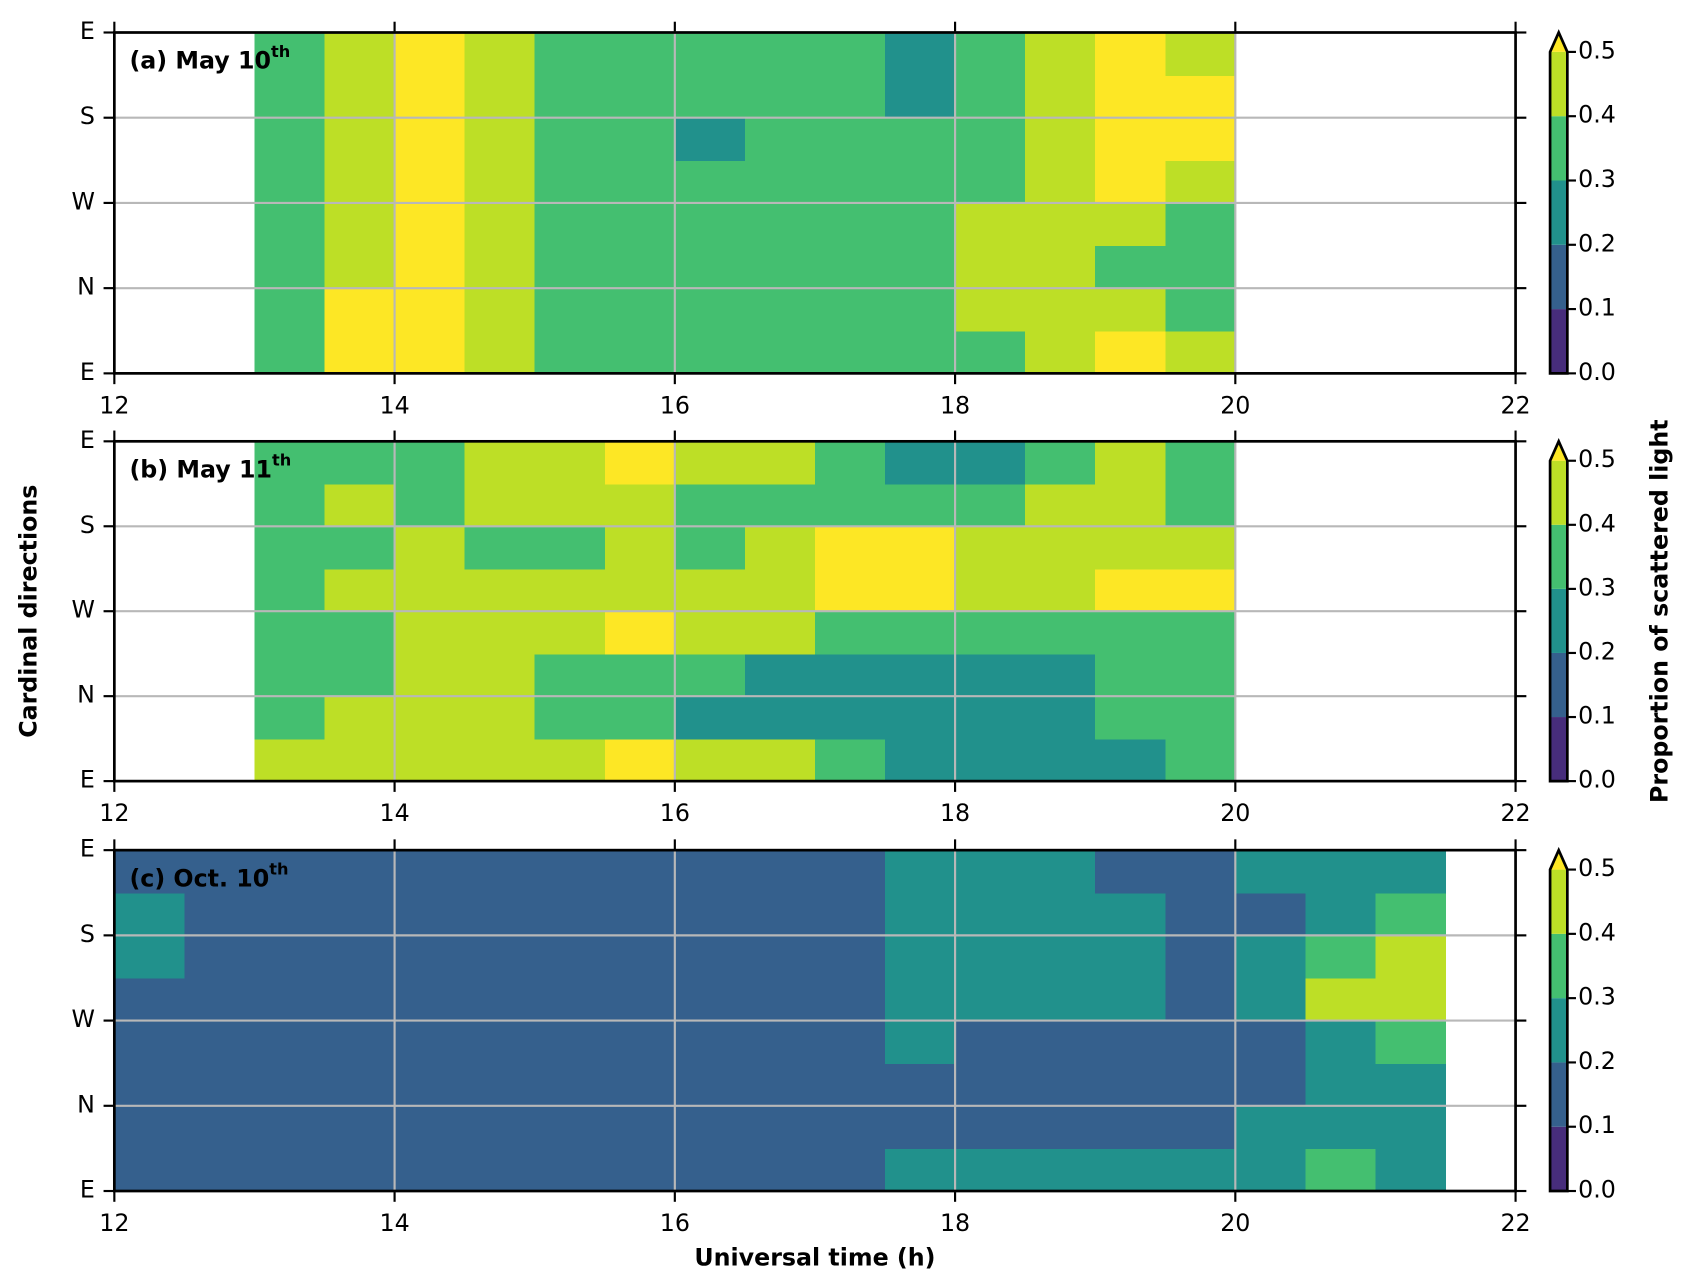 The height and width of the screenshot is (1285, 1686). I want to click on x-tick-label: 14, so click(394, 1223).